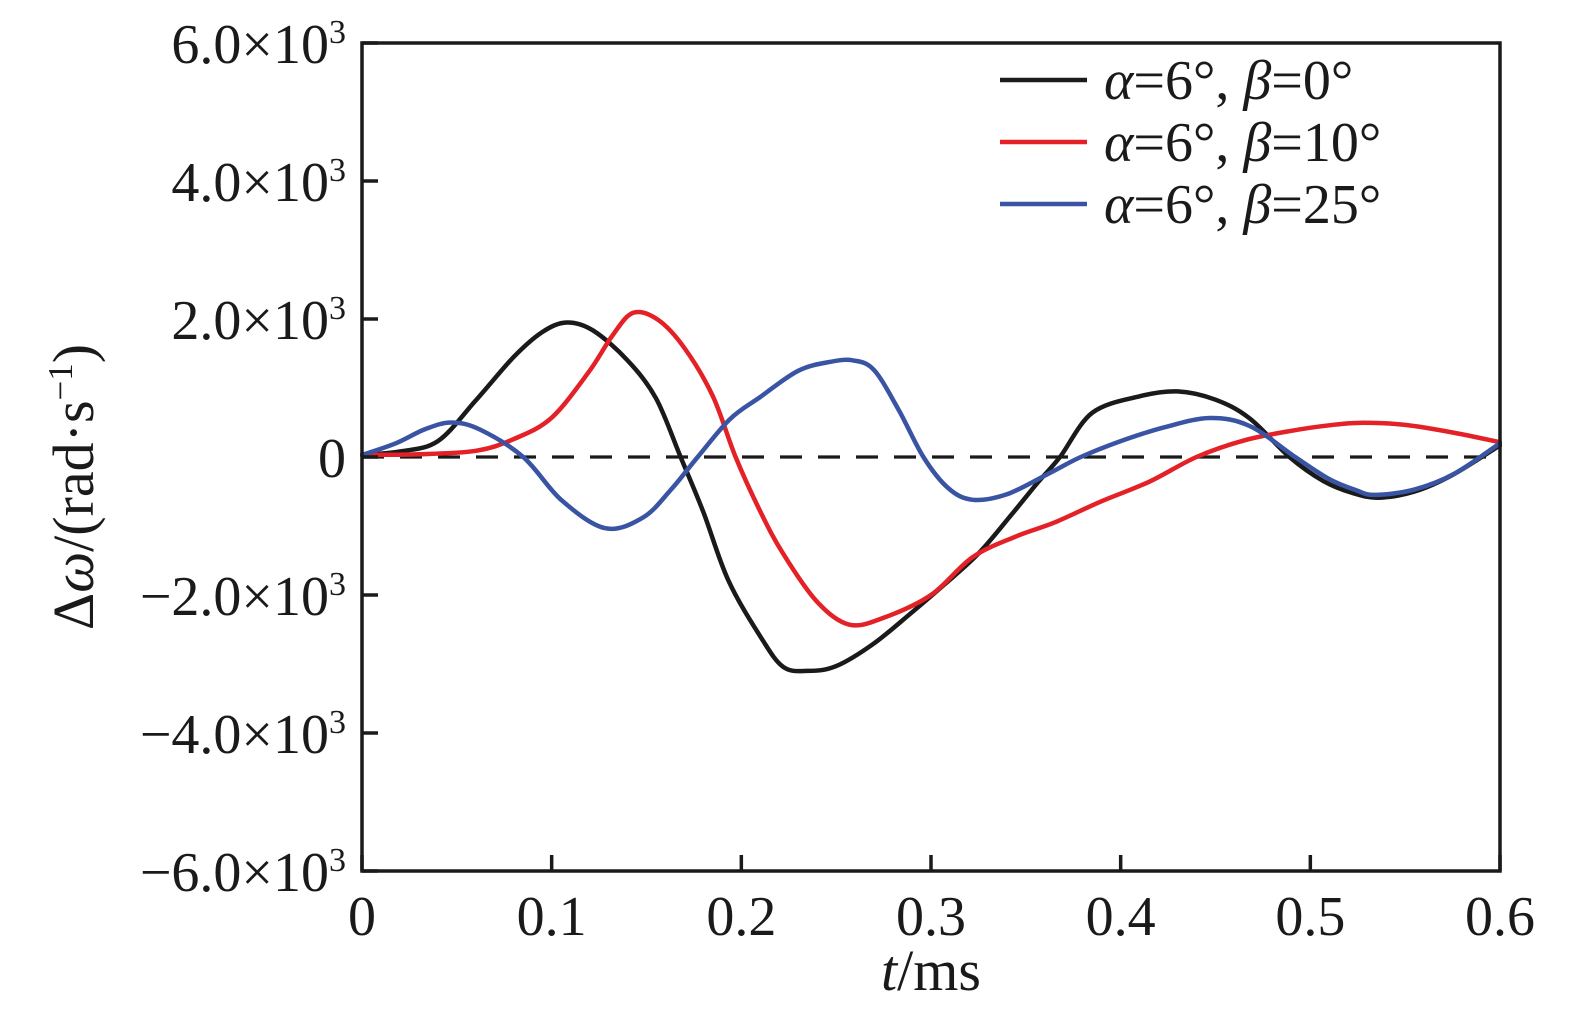 This screenshot has width=1575, height=1011. What do you see at coordinates (931, 917) in the screenshot?
I see `x-tick-label: 0.3` at bounding box center [931, 917].